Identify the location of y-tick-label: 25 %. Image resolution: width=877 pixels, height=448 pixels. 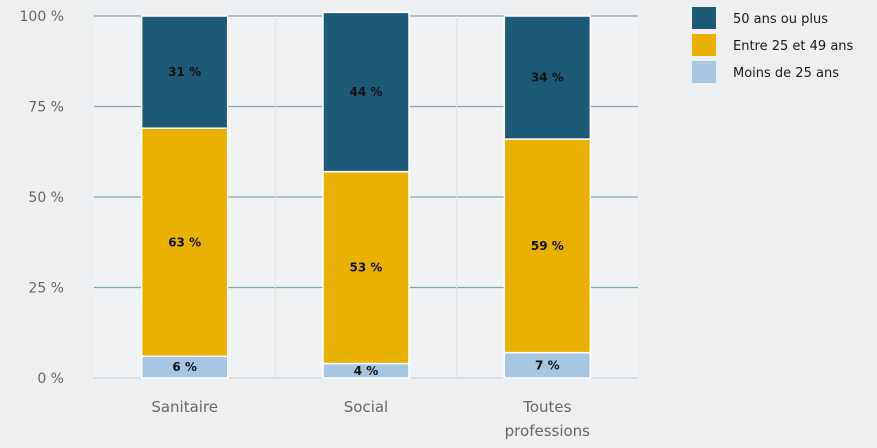
(46, 289).